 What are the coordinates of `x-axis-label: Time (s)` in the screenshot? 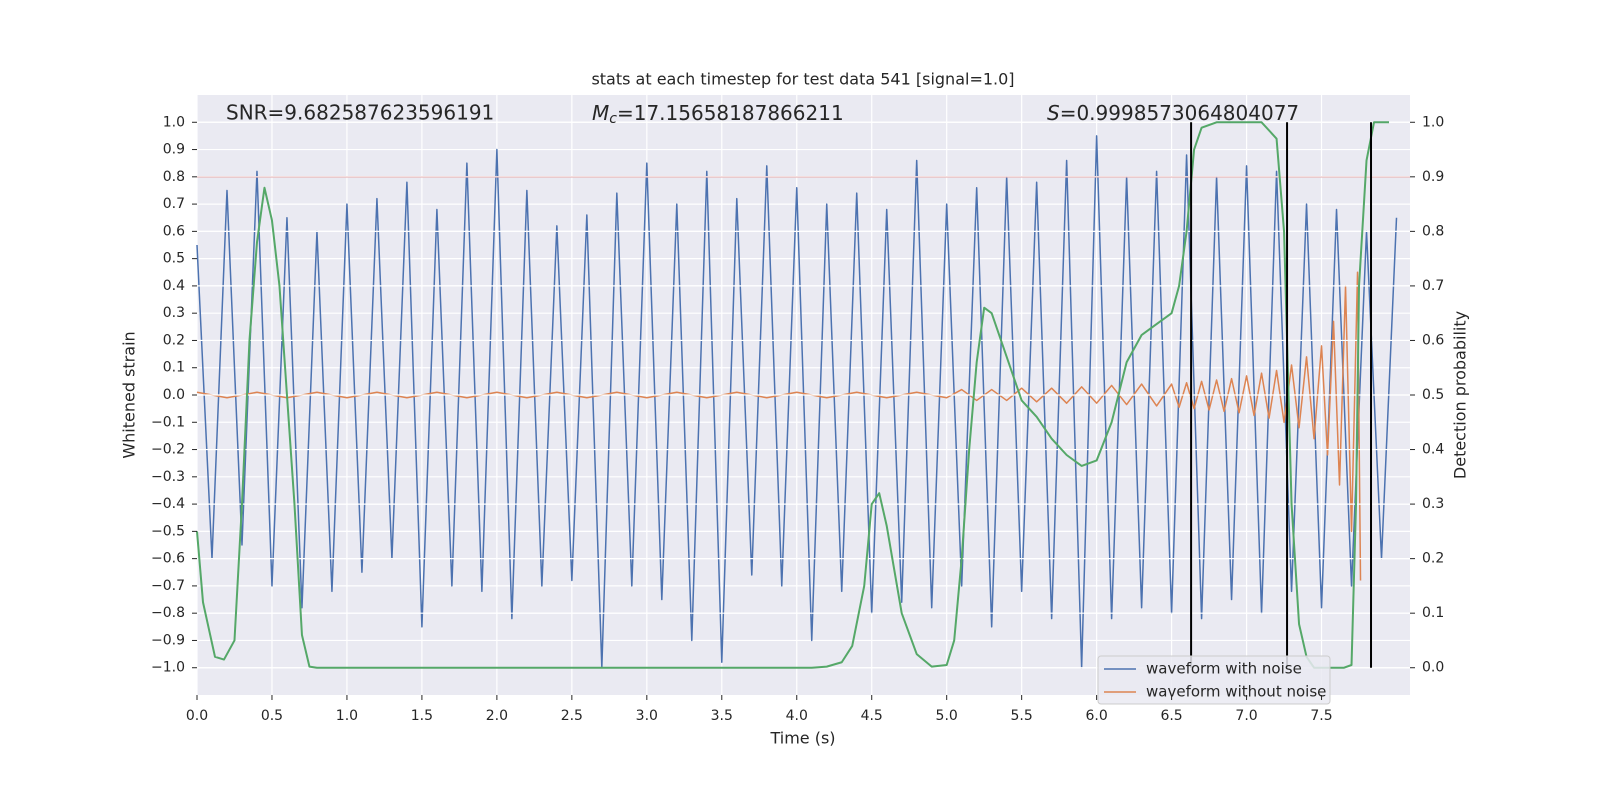 It's located at (802, 738).